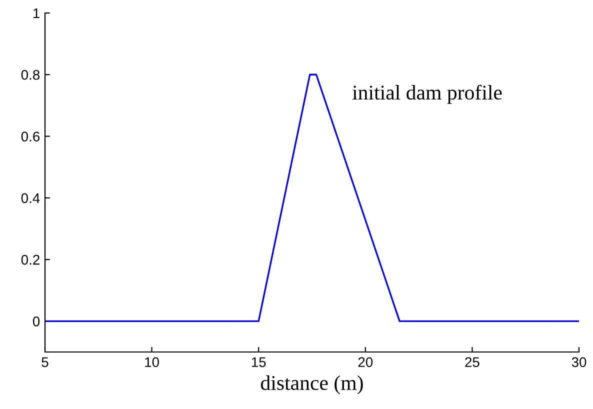  What do you see at coordinates (579, 362) in the screenshot?
I see `x-tick-label: 30` at bounding box center [579, 362].